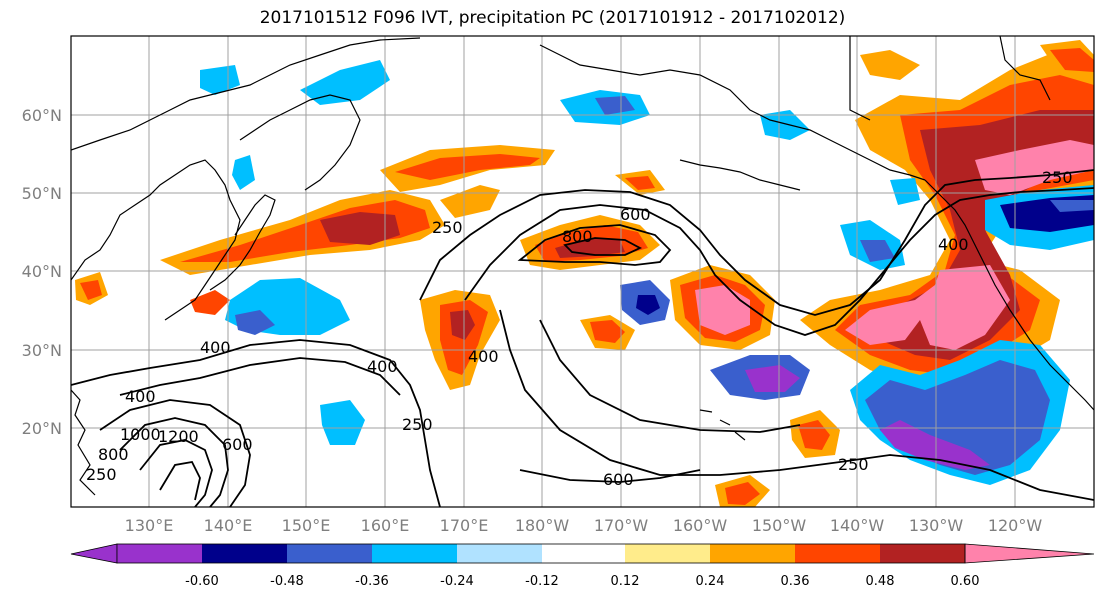 Image resolution: width=1105 pixels, height=601 pixels. I want to click on shade-positive-north10-red, so click(1072, 60).